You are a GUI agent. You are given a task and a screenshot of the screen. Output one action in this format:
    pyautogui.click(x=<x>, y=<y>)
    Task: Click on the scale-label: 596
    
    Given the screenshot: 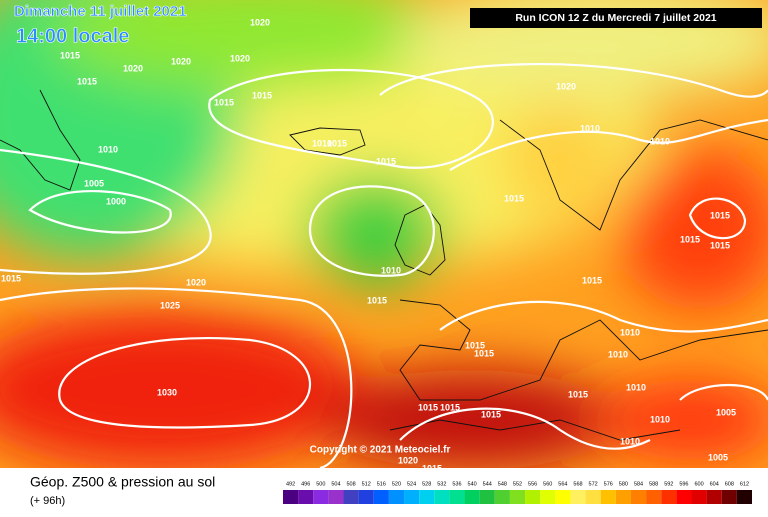 What is the action you would take?
    pyautogui.click(x=683, y=484)
    